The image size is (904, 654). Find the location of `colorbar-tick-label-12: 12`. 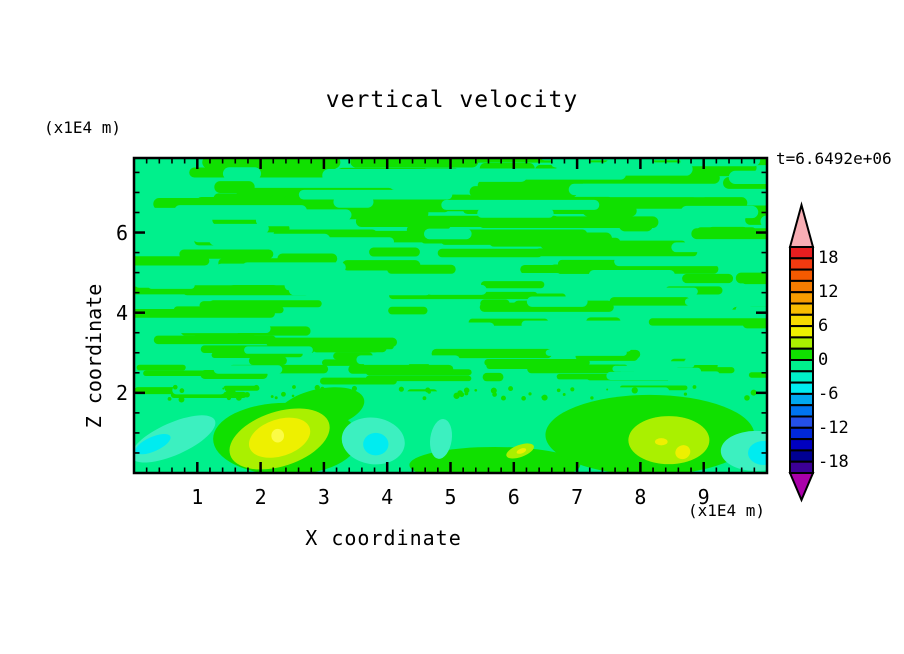

colorbar-tick-label-12: 12 is located at coordinates (828, 292).